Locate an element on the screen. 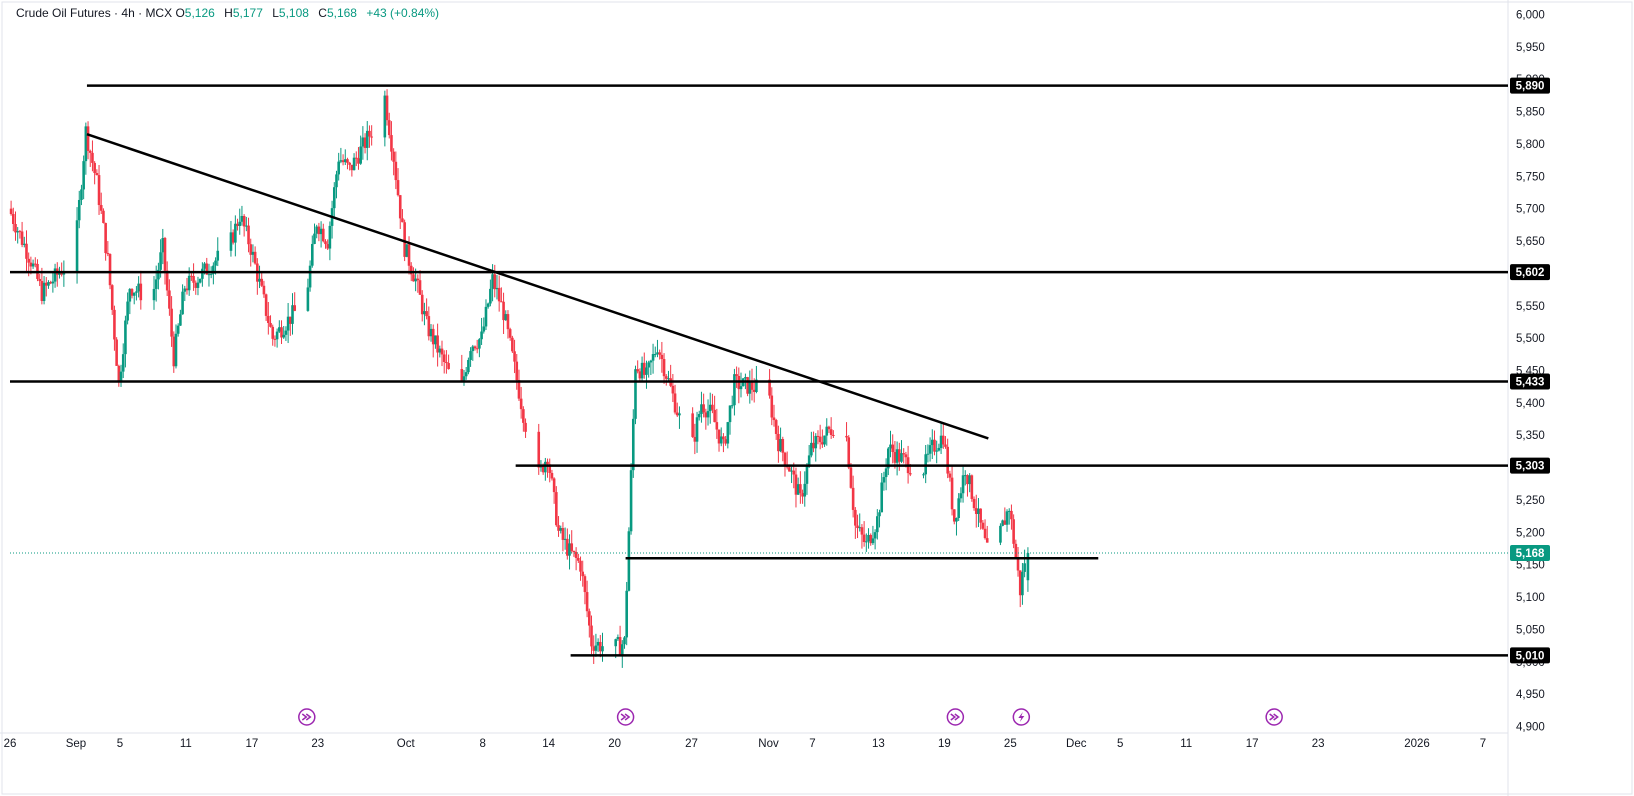 The image size is (1634, 796). symbol-name: Crude Oil Futures is located at coordinates (63, 13).